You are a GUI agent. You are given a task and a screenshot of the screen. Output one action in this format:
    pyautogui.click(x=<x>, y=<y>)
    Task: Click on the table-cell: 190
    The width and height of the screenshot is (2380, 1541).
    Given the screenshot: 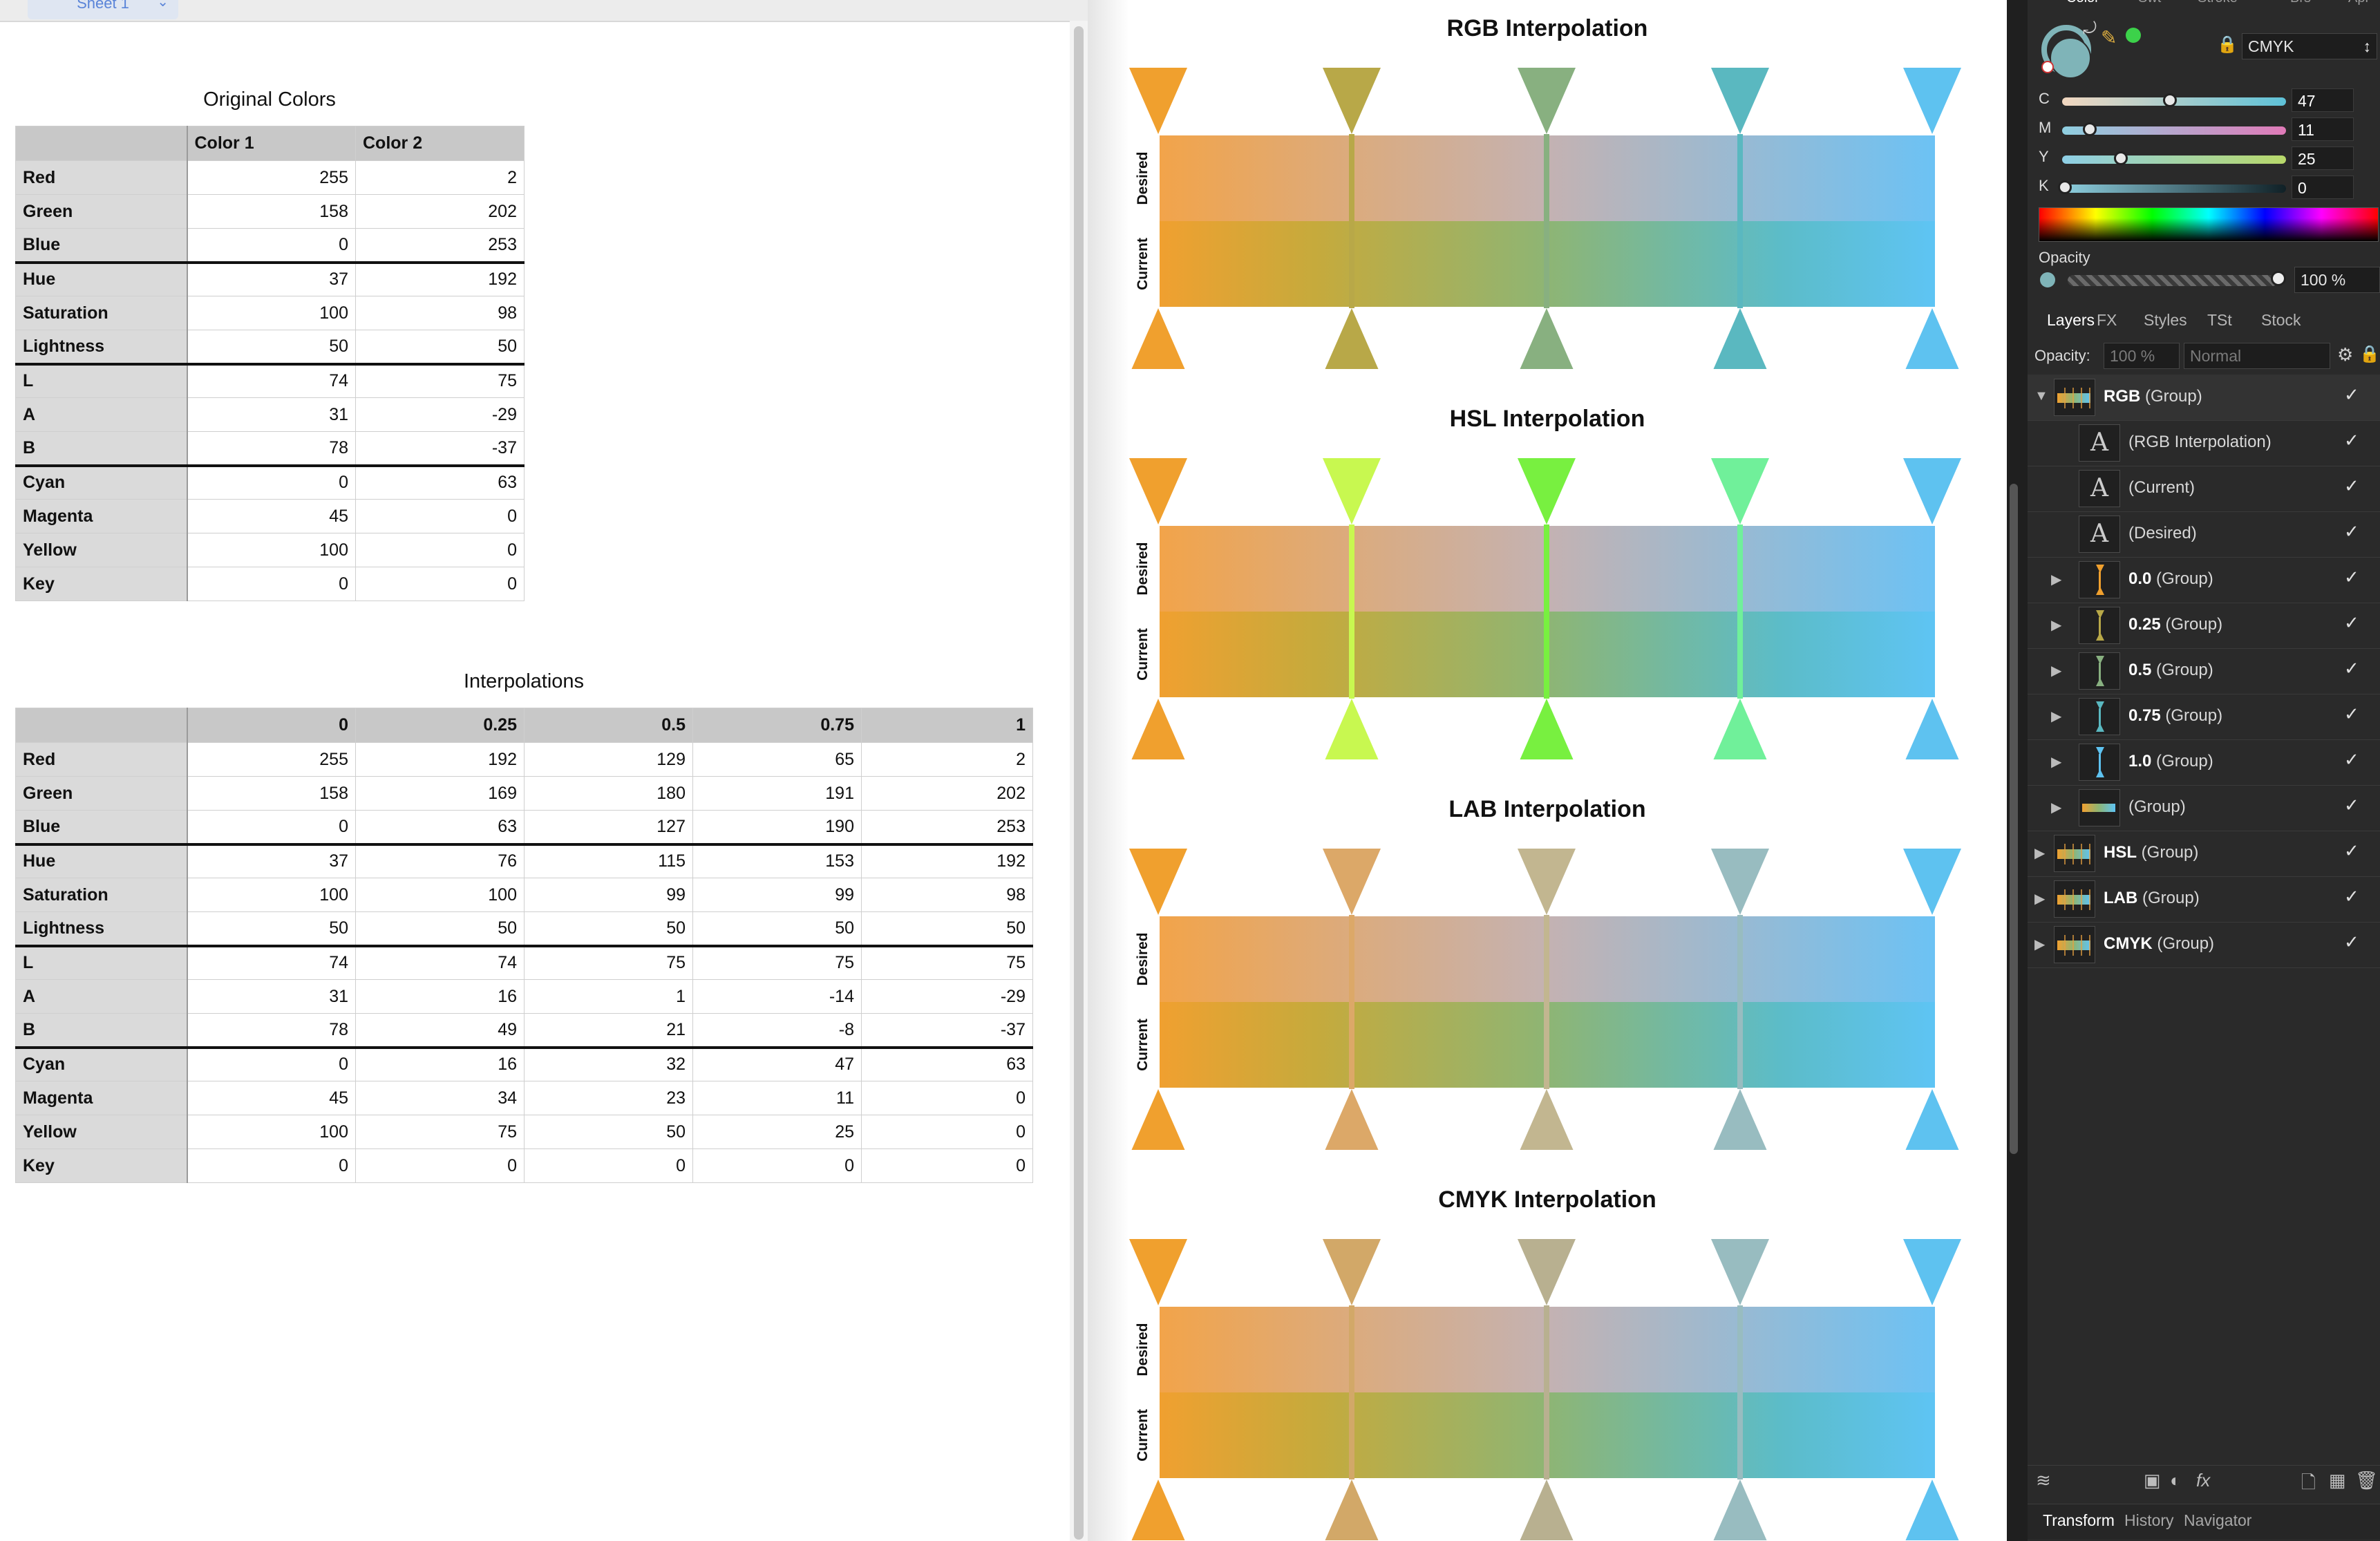 What is the action you would take?
    pyautogui.click(x=777, y=827)
    